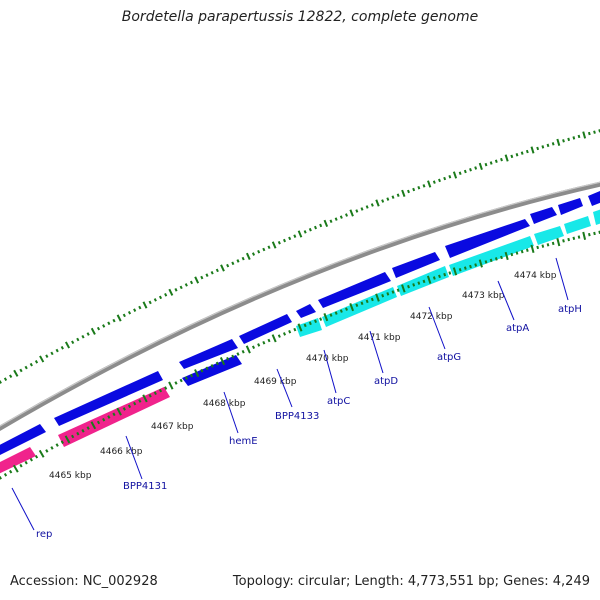 The height and width of the screenshot is (600, 600). Describe the element at coordinates (44, 534) in the screenshot. I see `gene-label: rep` at that location.